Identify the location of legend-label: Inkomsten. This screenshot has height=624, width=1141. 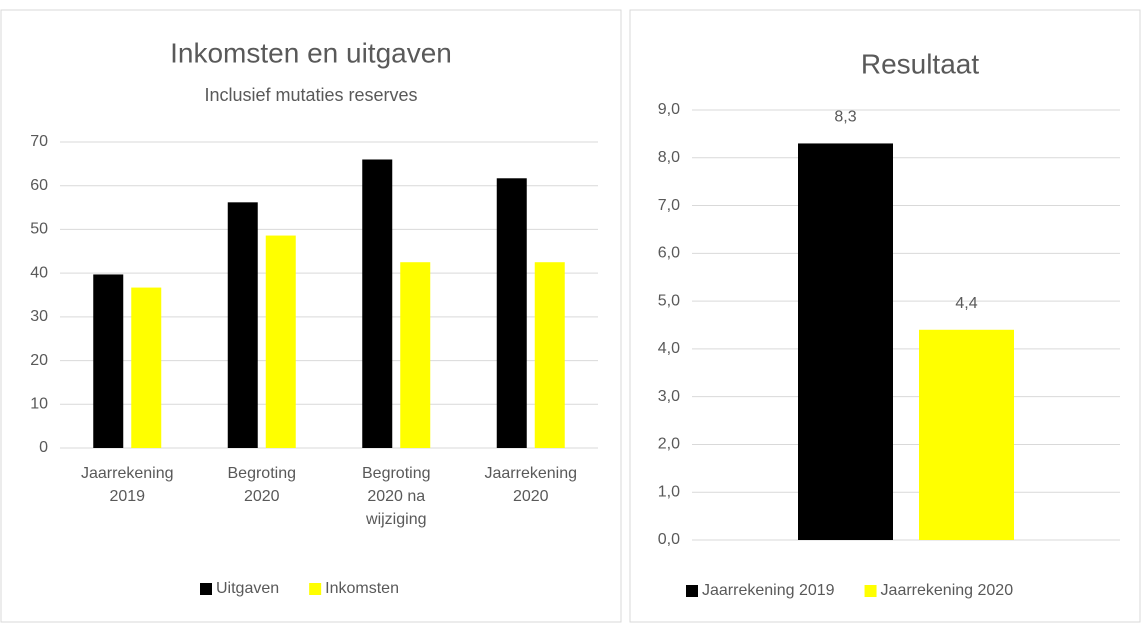
(362, 588).